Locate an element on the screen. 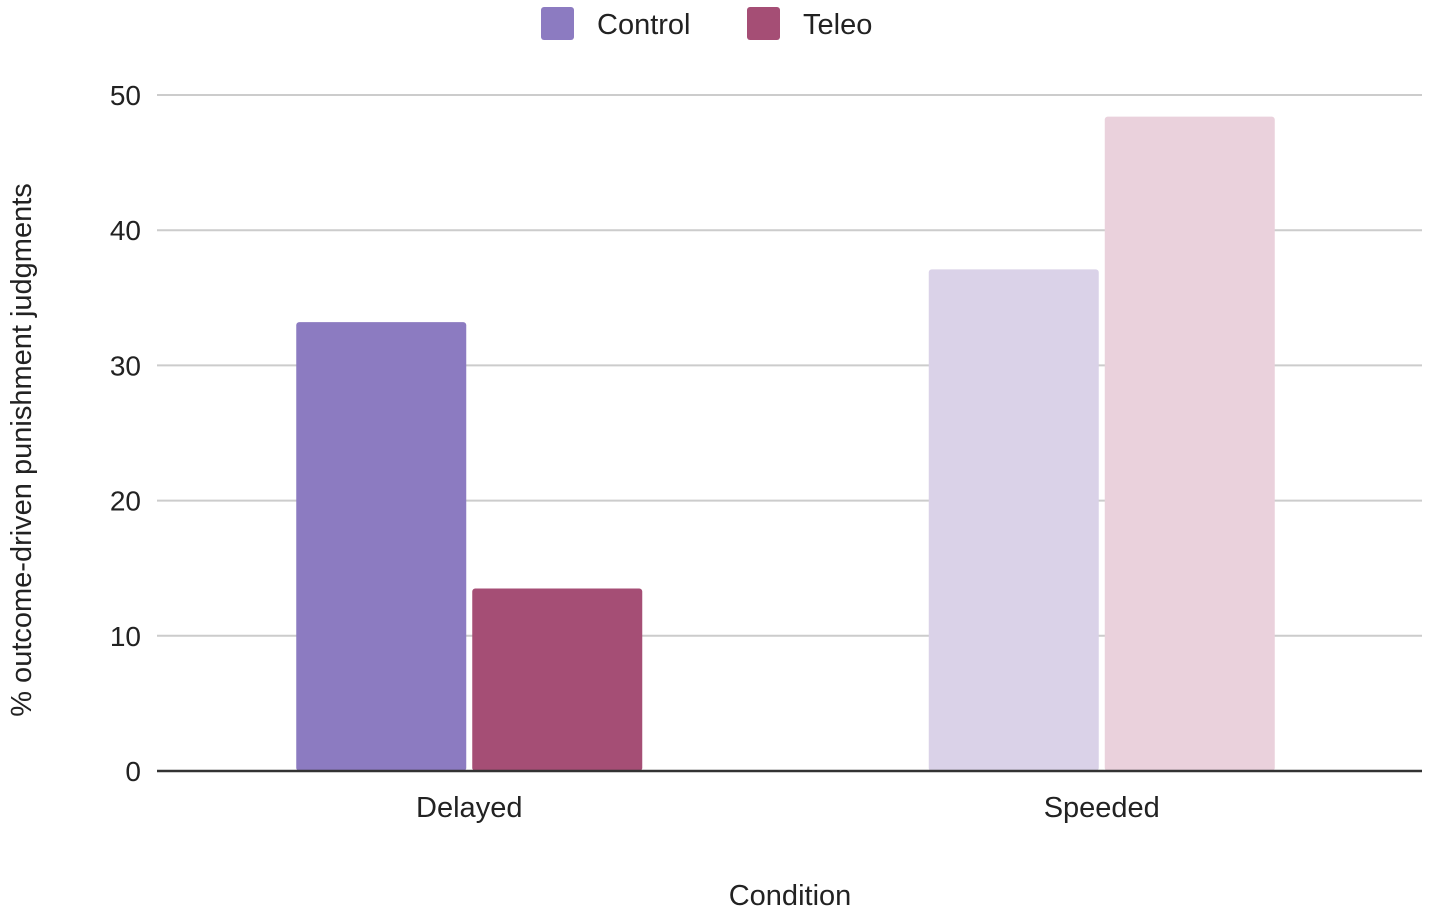  legend-label-control: Control is located at coordinates (644, 25).